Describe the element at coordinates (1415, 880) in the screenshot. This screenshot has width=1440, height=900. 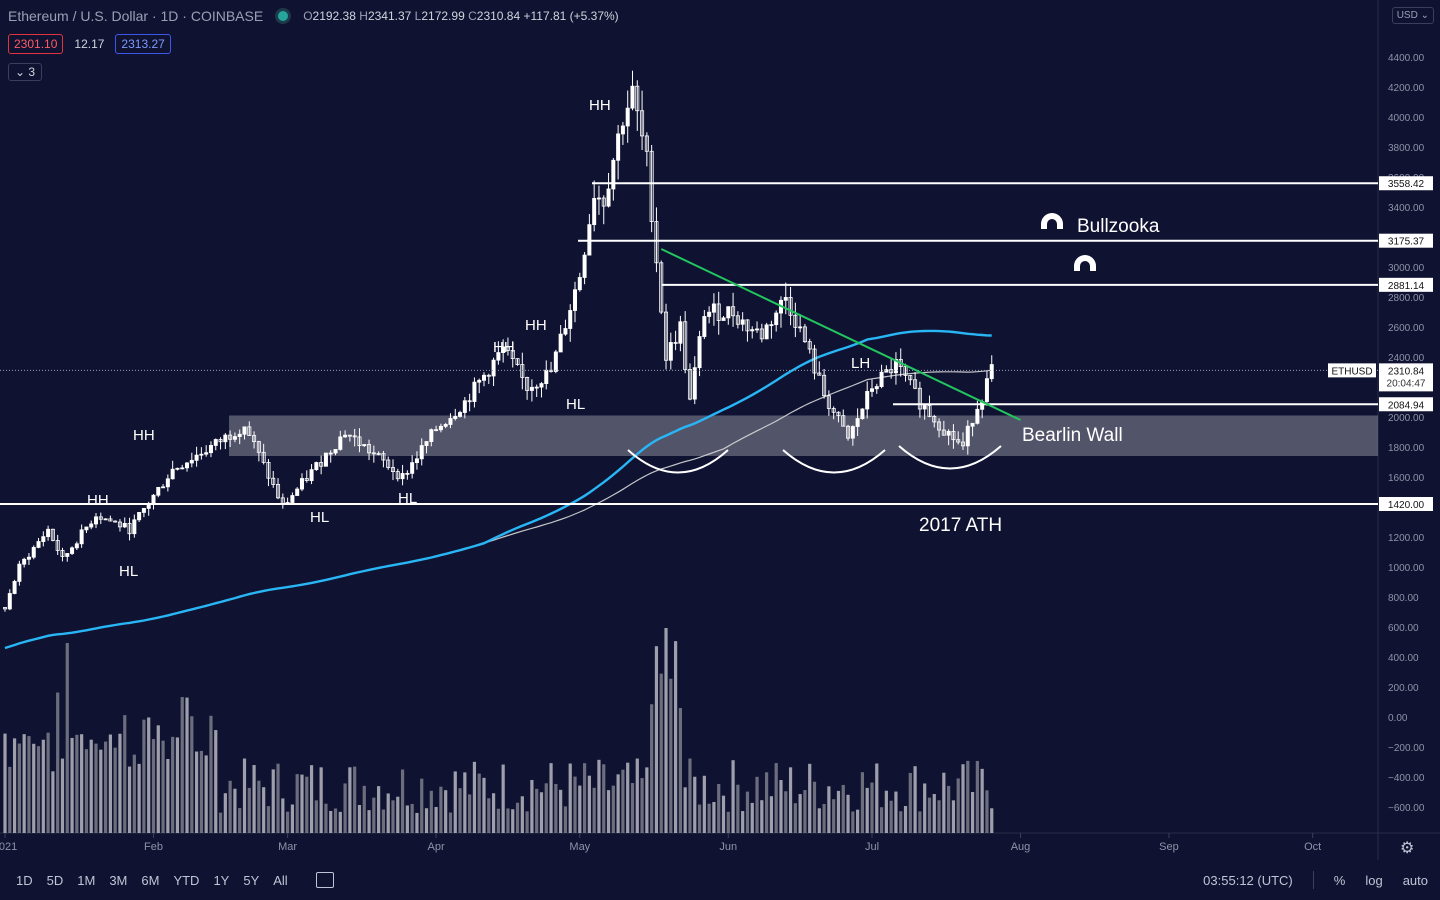
I see `auto-scale-button: auto` at that location.